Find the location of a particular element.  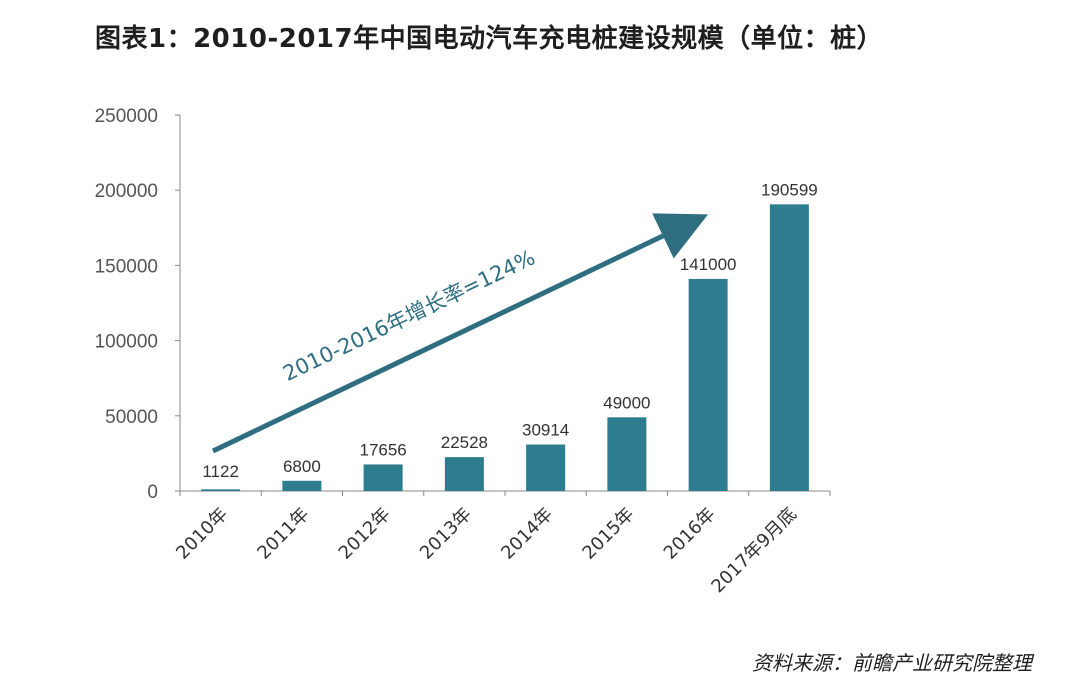

x-tick-label: 2015年 is located at coordinates (608, 534).